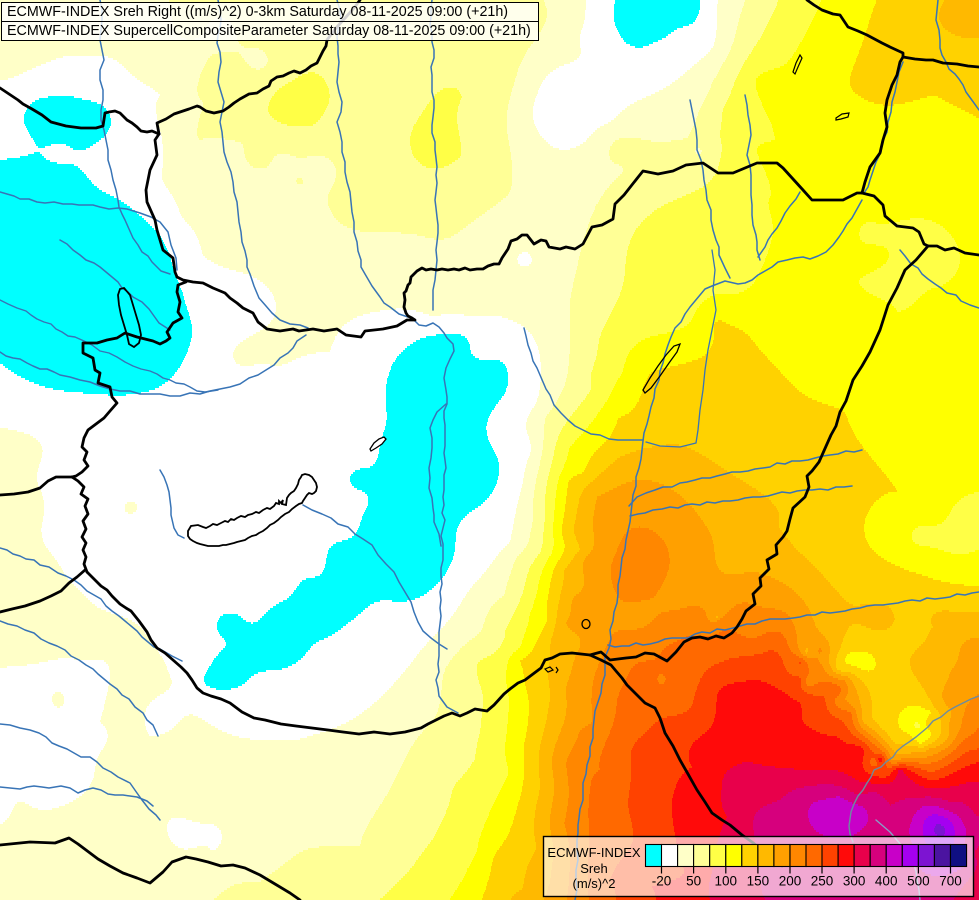  Describe the element at coordinates (790, 881) in the screenshot. I see `svg-text: 200` at that location.